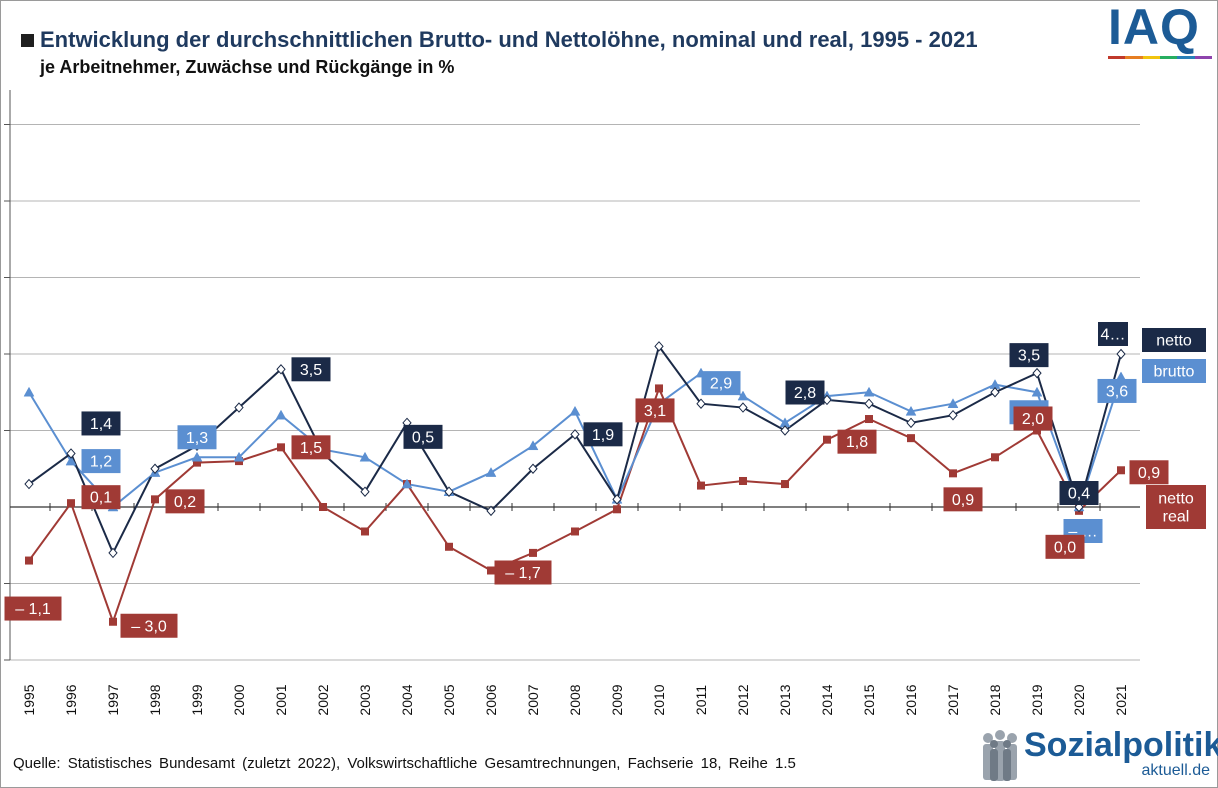 This screenshot has width=1218, height=788. What do you see at coordinates (1000, 755) in the screenshot?
I see `people-silhouette-icon` at bounding box center [1000, 755].